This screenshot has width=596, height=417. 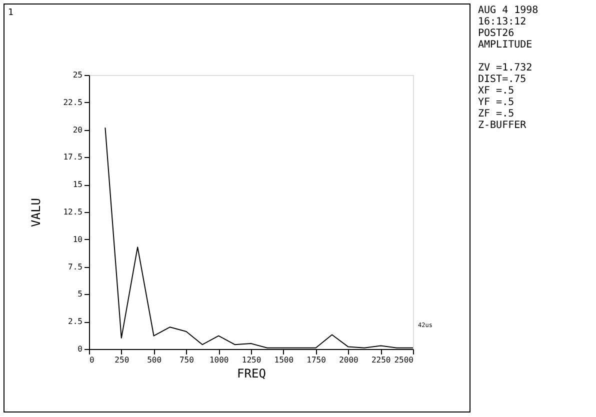 I want to click on y-tick-label: 7.5, so click(x=75, y=267).